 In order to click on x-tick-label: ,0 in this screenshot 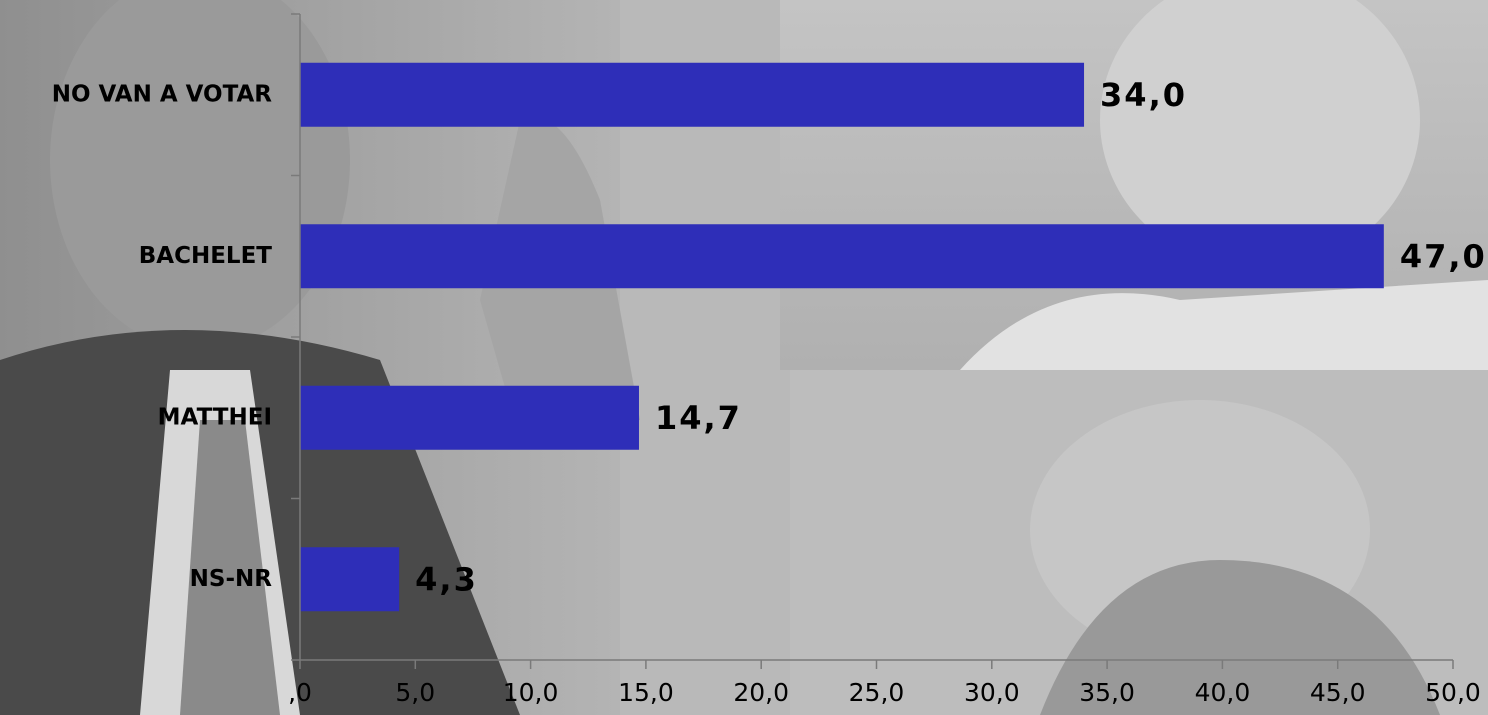, I will do `click(300, 692)`.